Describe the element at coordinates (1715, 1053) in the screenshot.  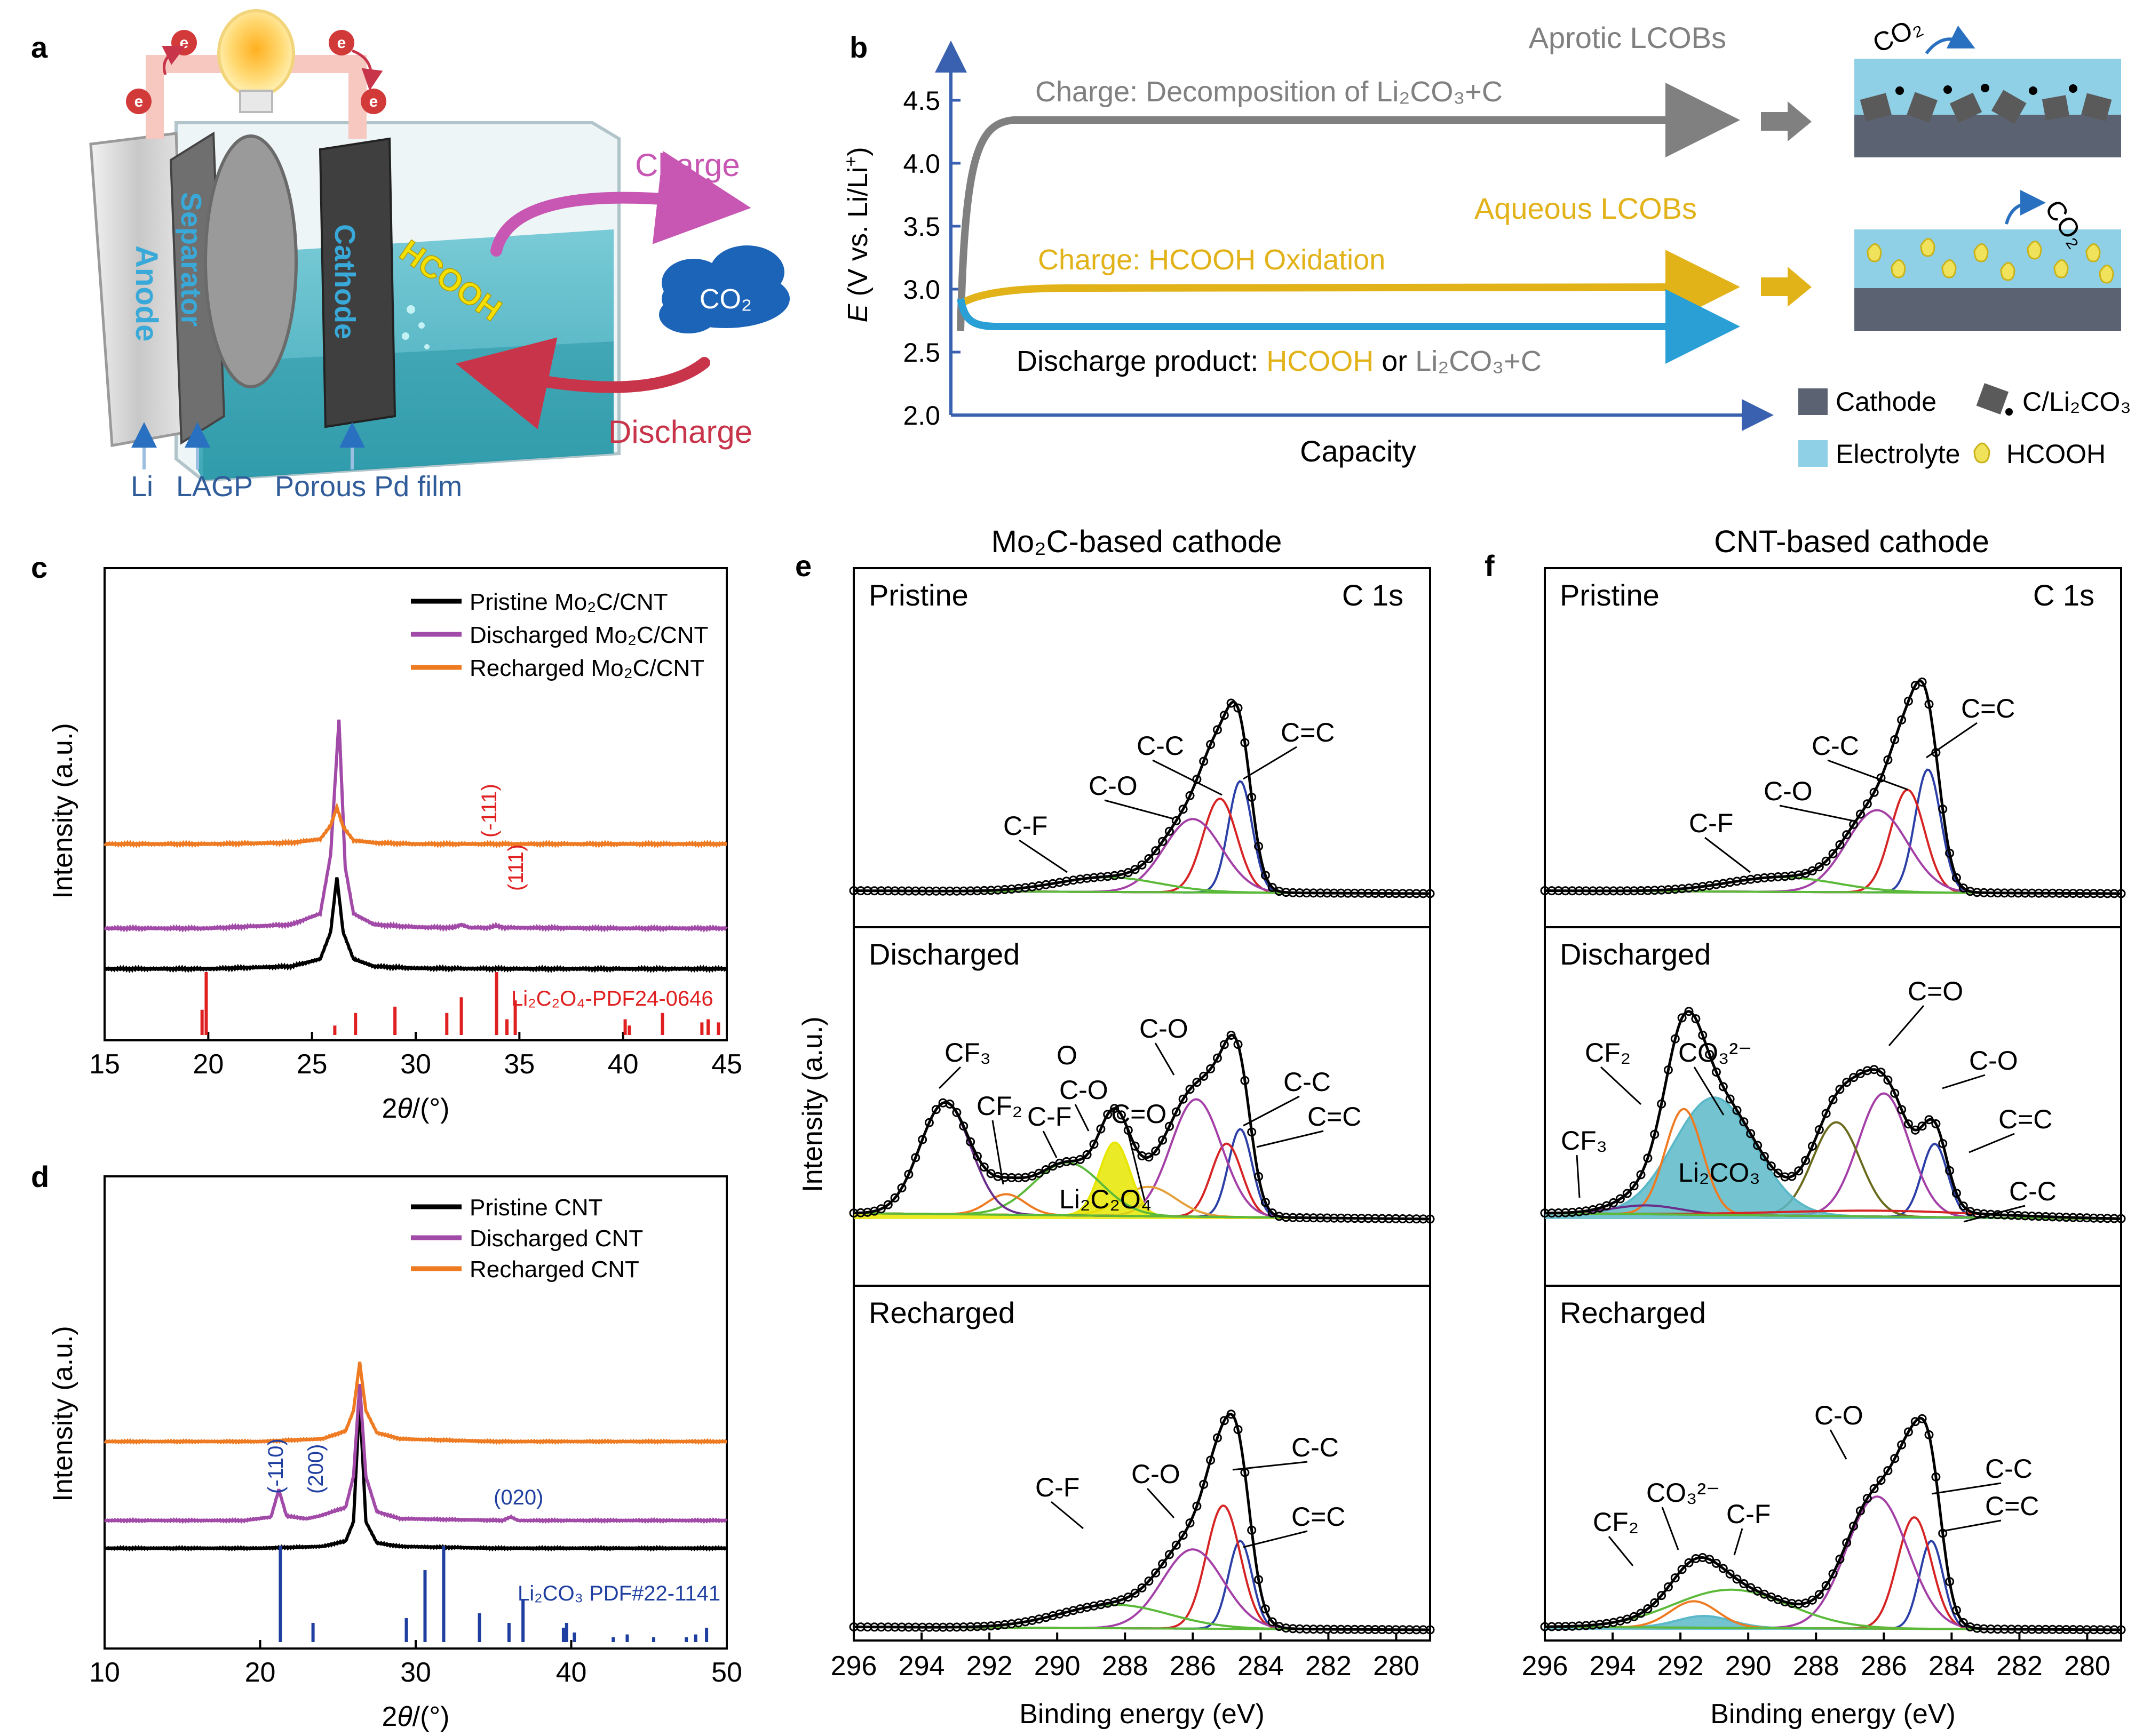
I see `peak-label: CO₃²⁻` at that location.